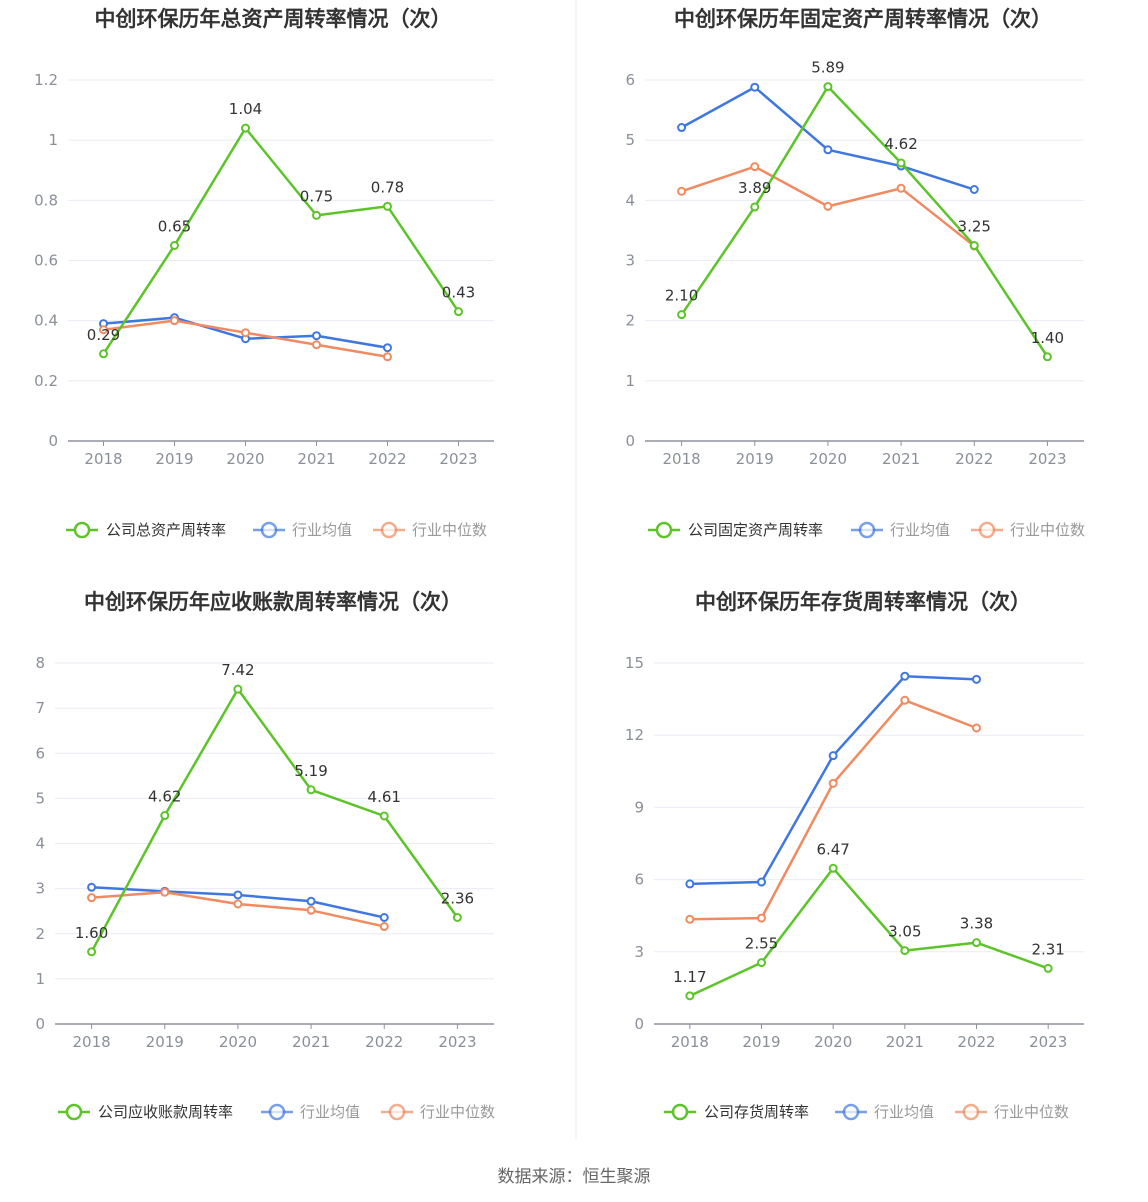  I want to click on data-label: 3.38, so click(976, 924).